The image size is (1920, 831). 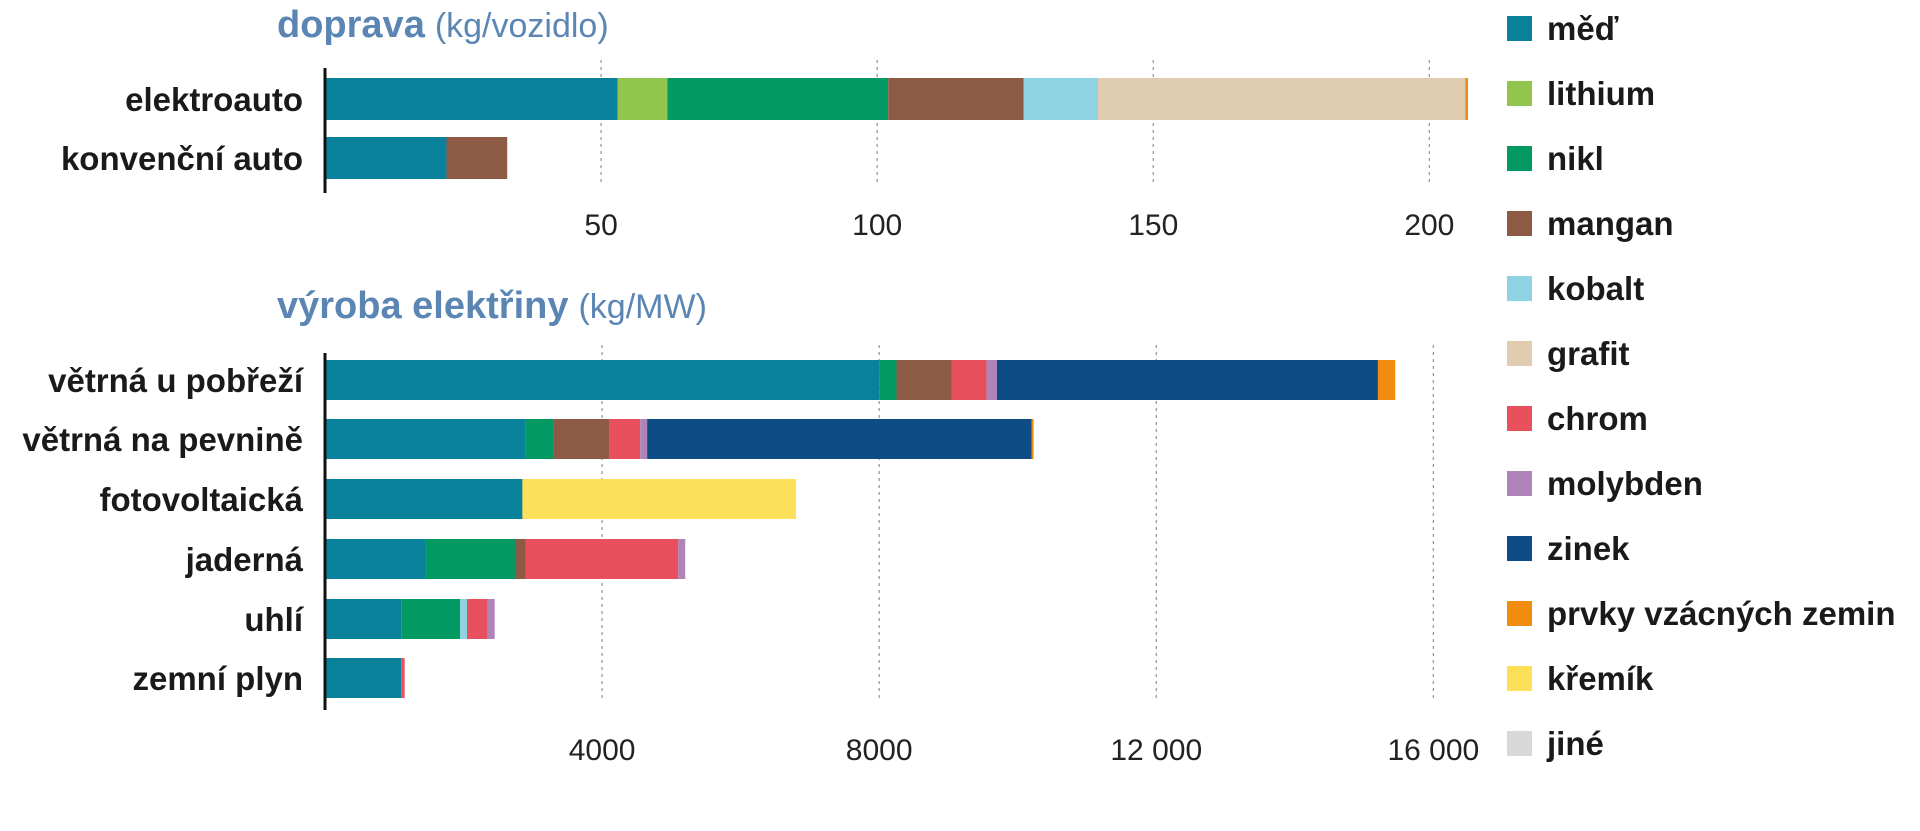 I want to click on legend-label: kobalt, so click(x=1595, y=288).